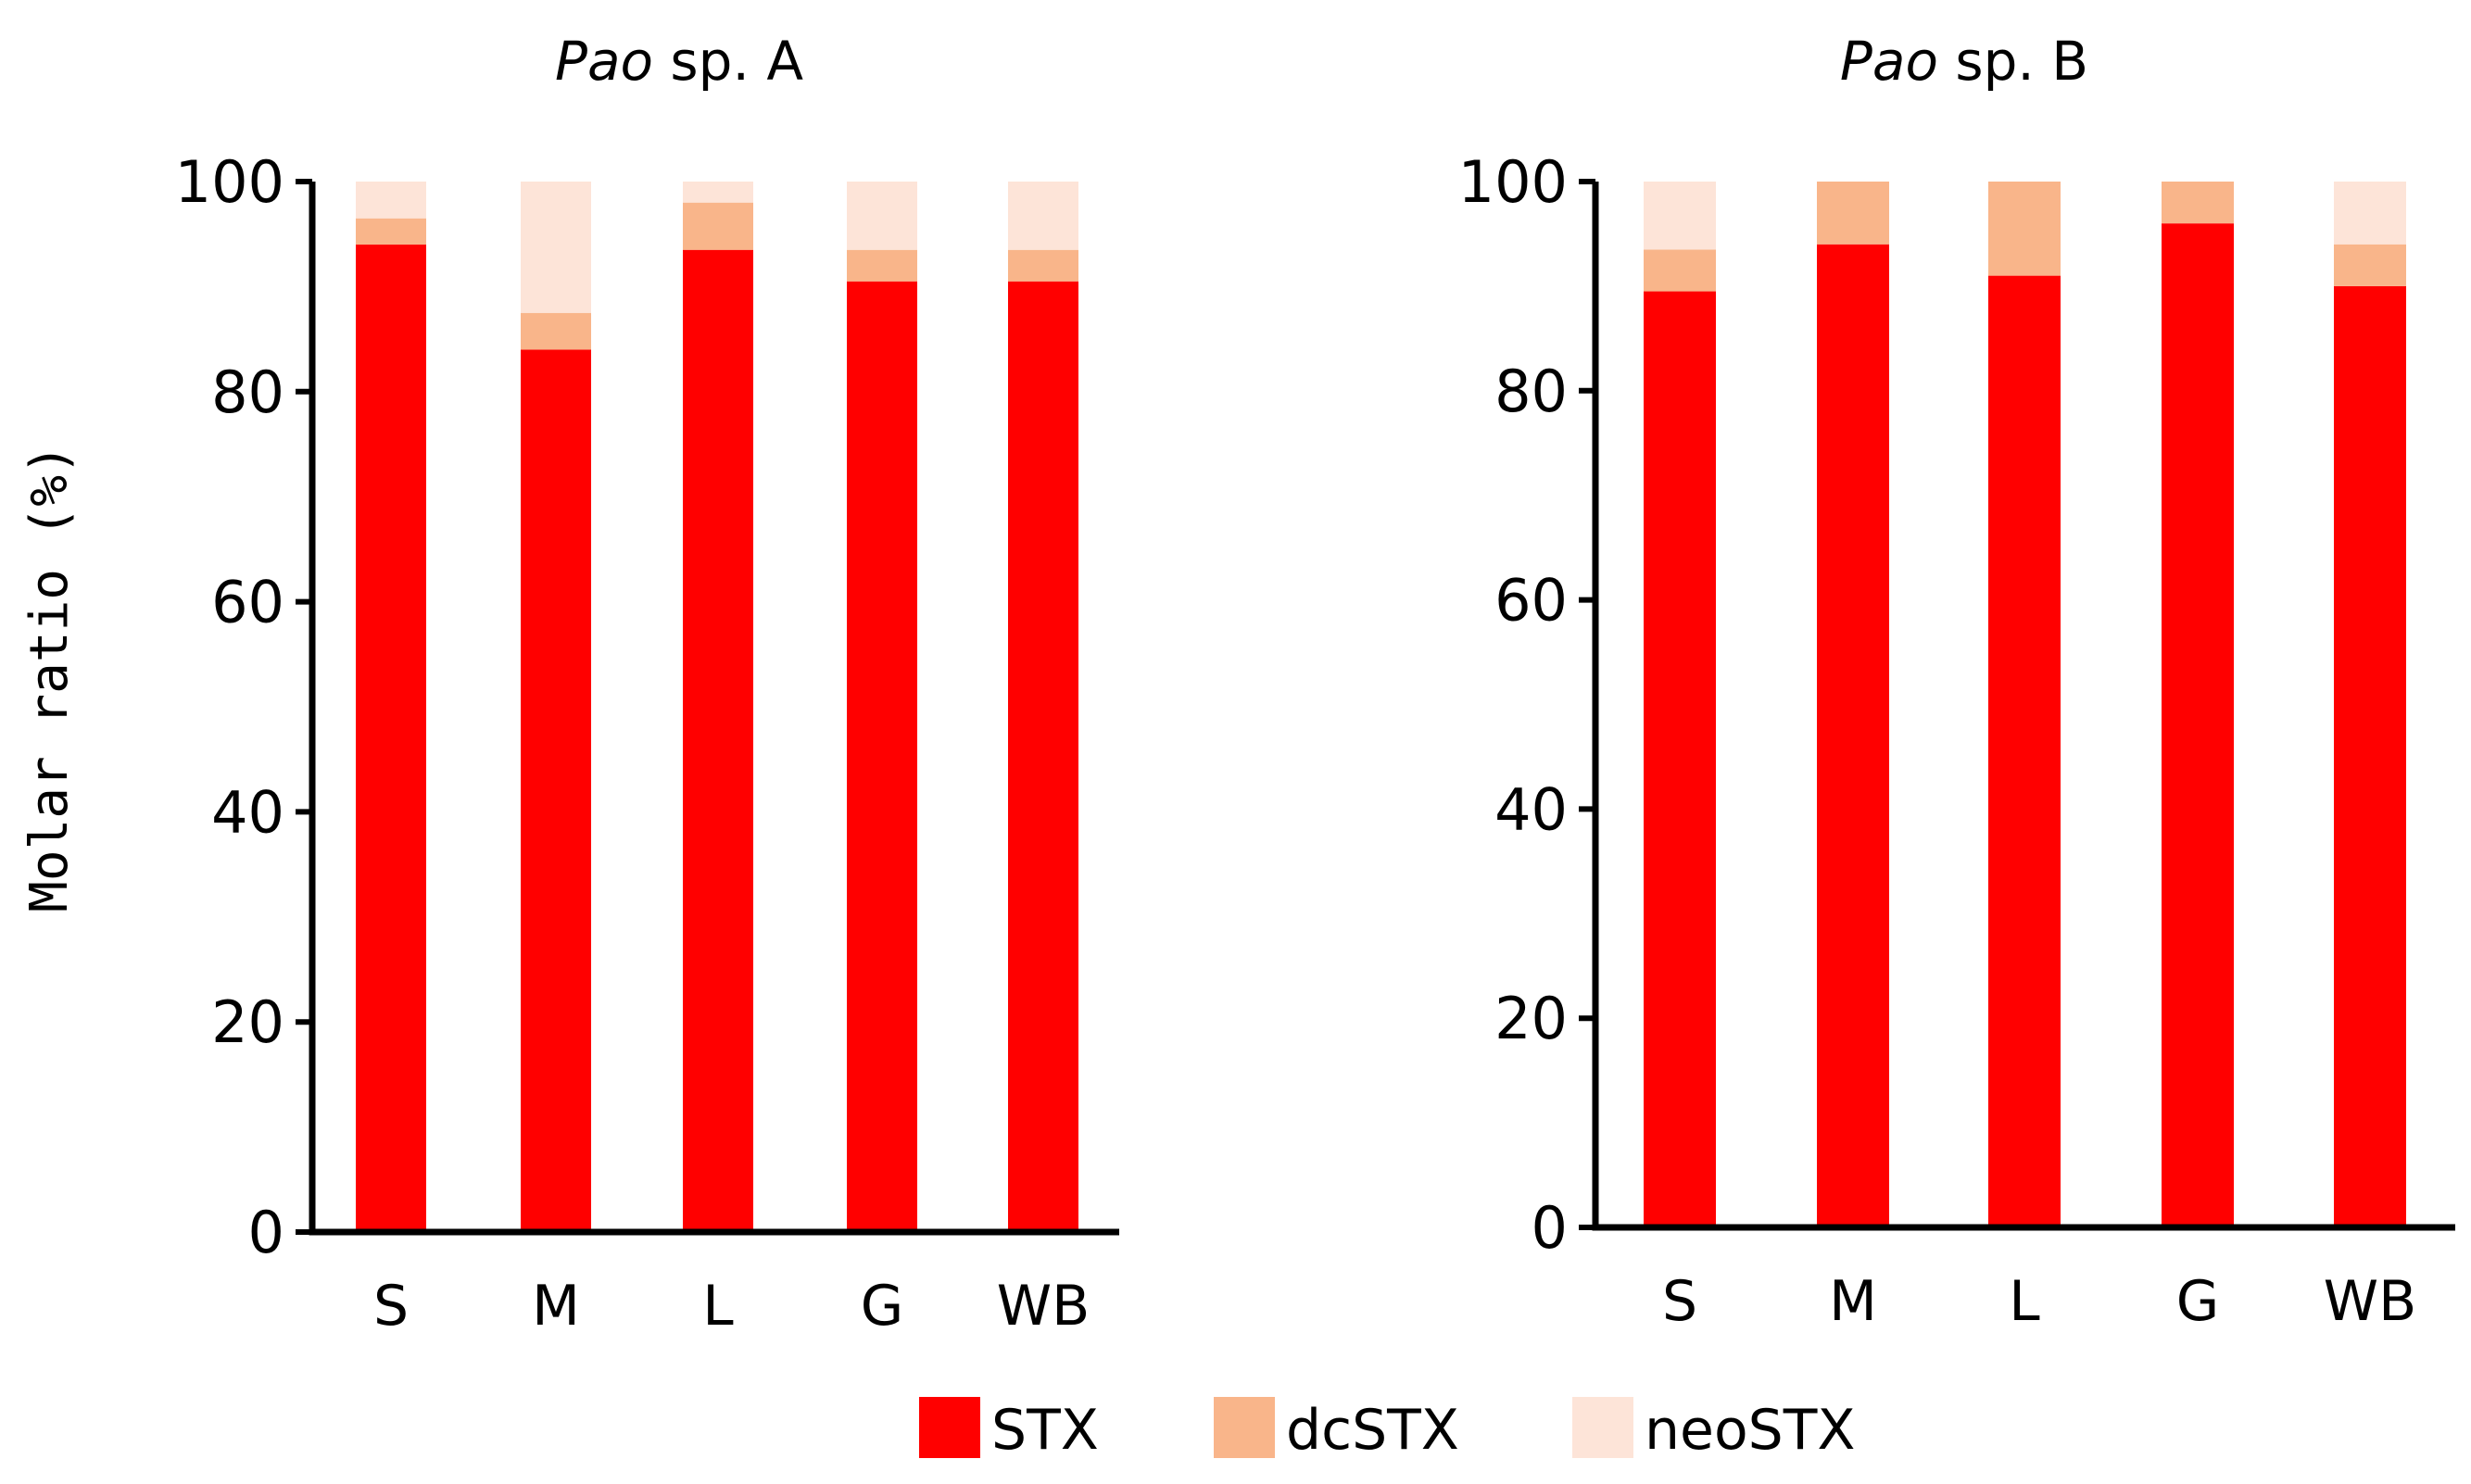  What do you see at coordinates (1853, 213) in the screenshot?
I see `bar-sp-b-m-dcstx` at bounding box center [1853, 213].